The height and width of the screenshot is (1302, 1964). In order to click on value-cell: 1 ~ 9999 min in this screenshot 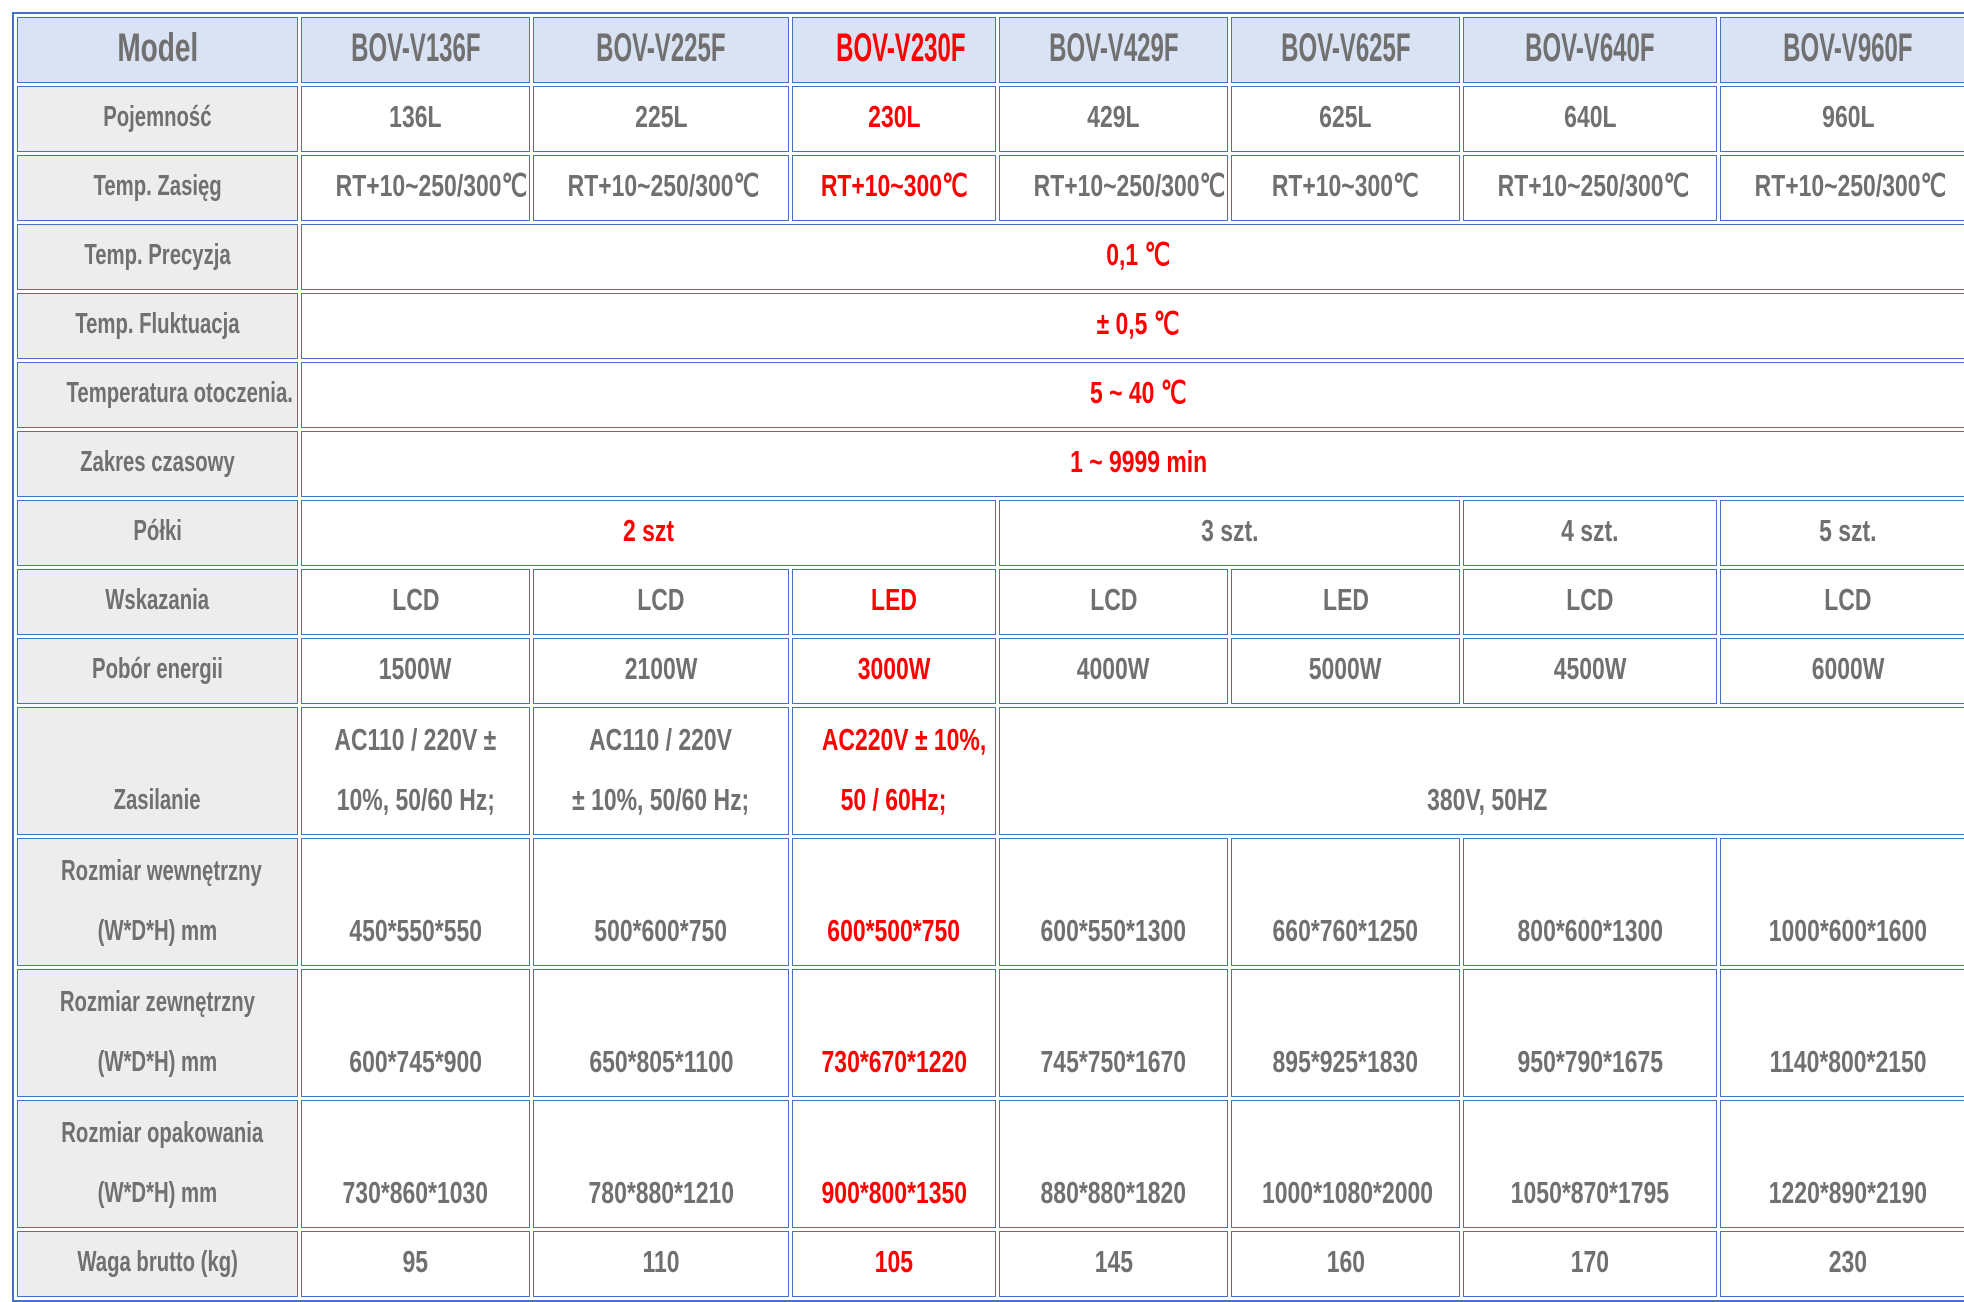, I will do `click(1132, 464)`.